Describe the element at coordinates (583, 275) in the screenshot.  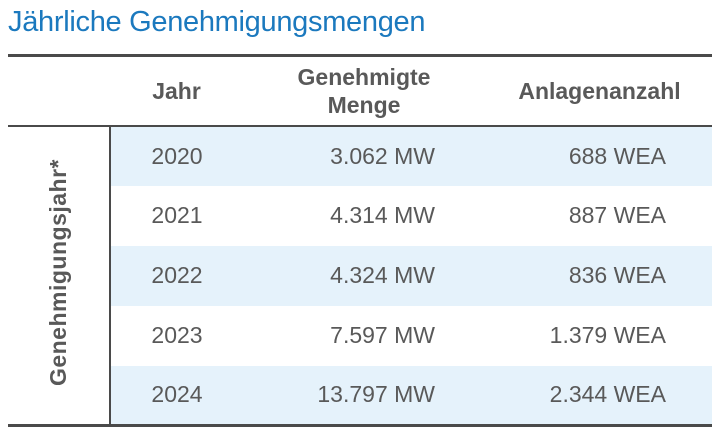
I see `cell-anlagenanzahl: 836 WEA` at that location.